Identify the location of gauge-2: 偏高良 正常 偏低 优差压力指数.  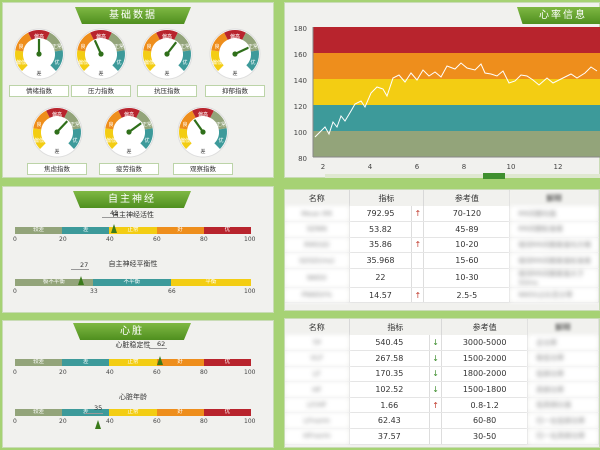
(101, 61).